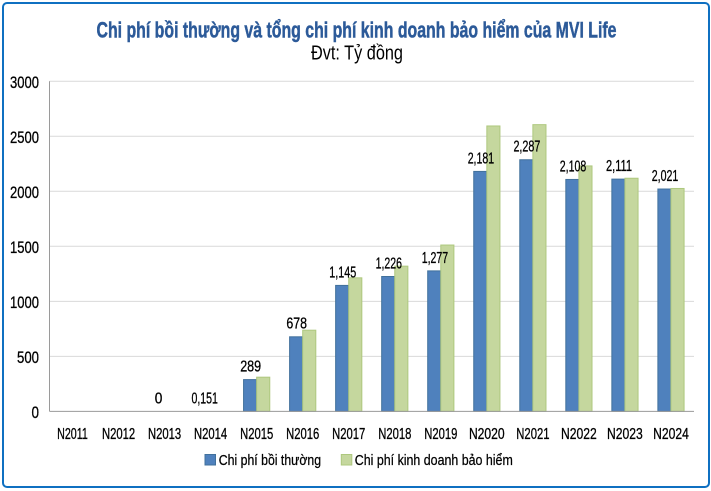 This screenshot has width=711, height=491. What do you see at coordinates (250, 367) in the screenshot?
I see `svg-text: 289` at bounding box center [250, 367].